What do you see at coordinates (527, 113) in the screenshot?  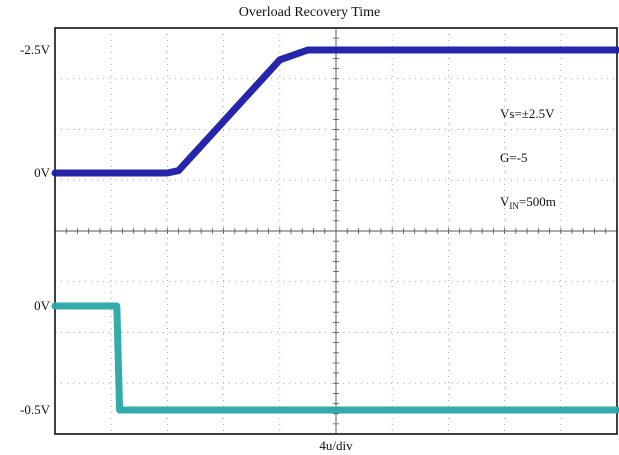 I see `annotation-vs: Vs=±2.5V` at bounding box center [527, 113].